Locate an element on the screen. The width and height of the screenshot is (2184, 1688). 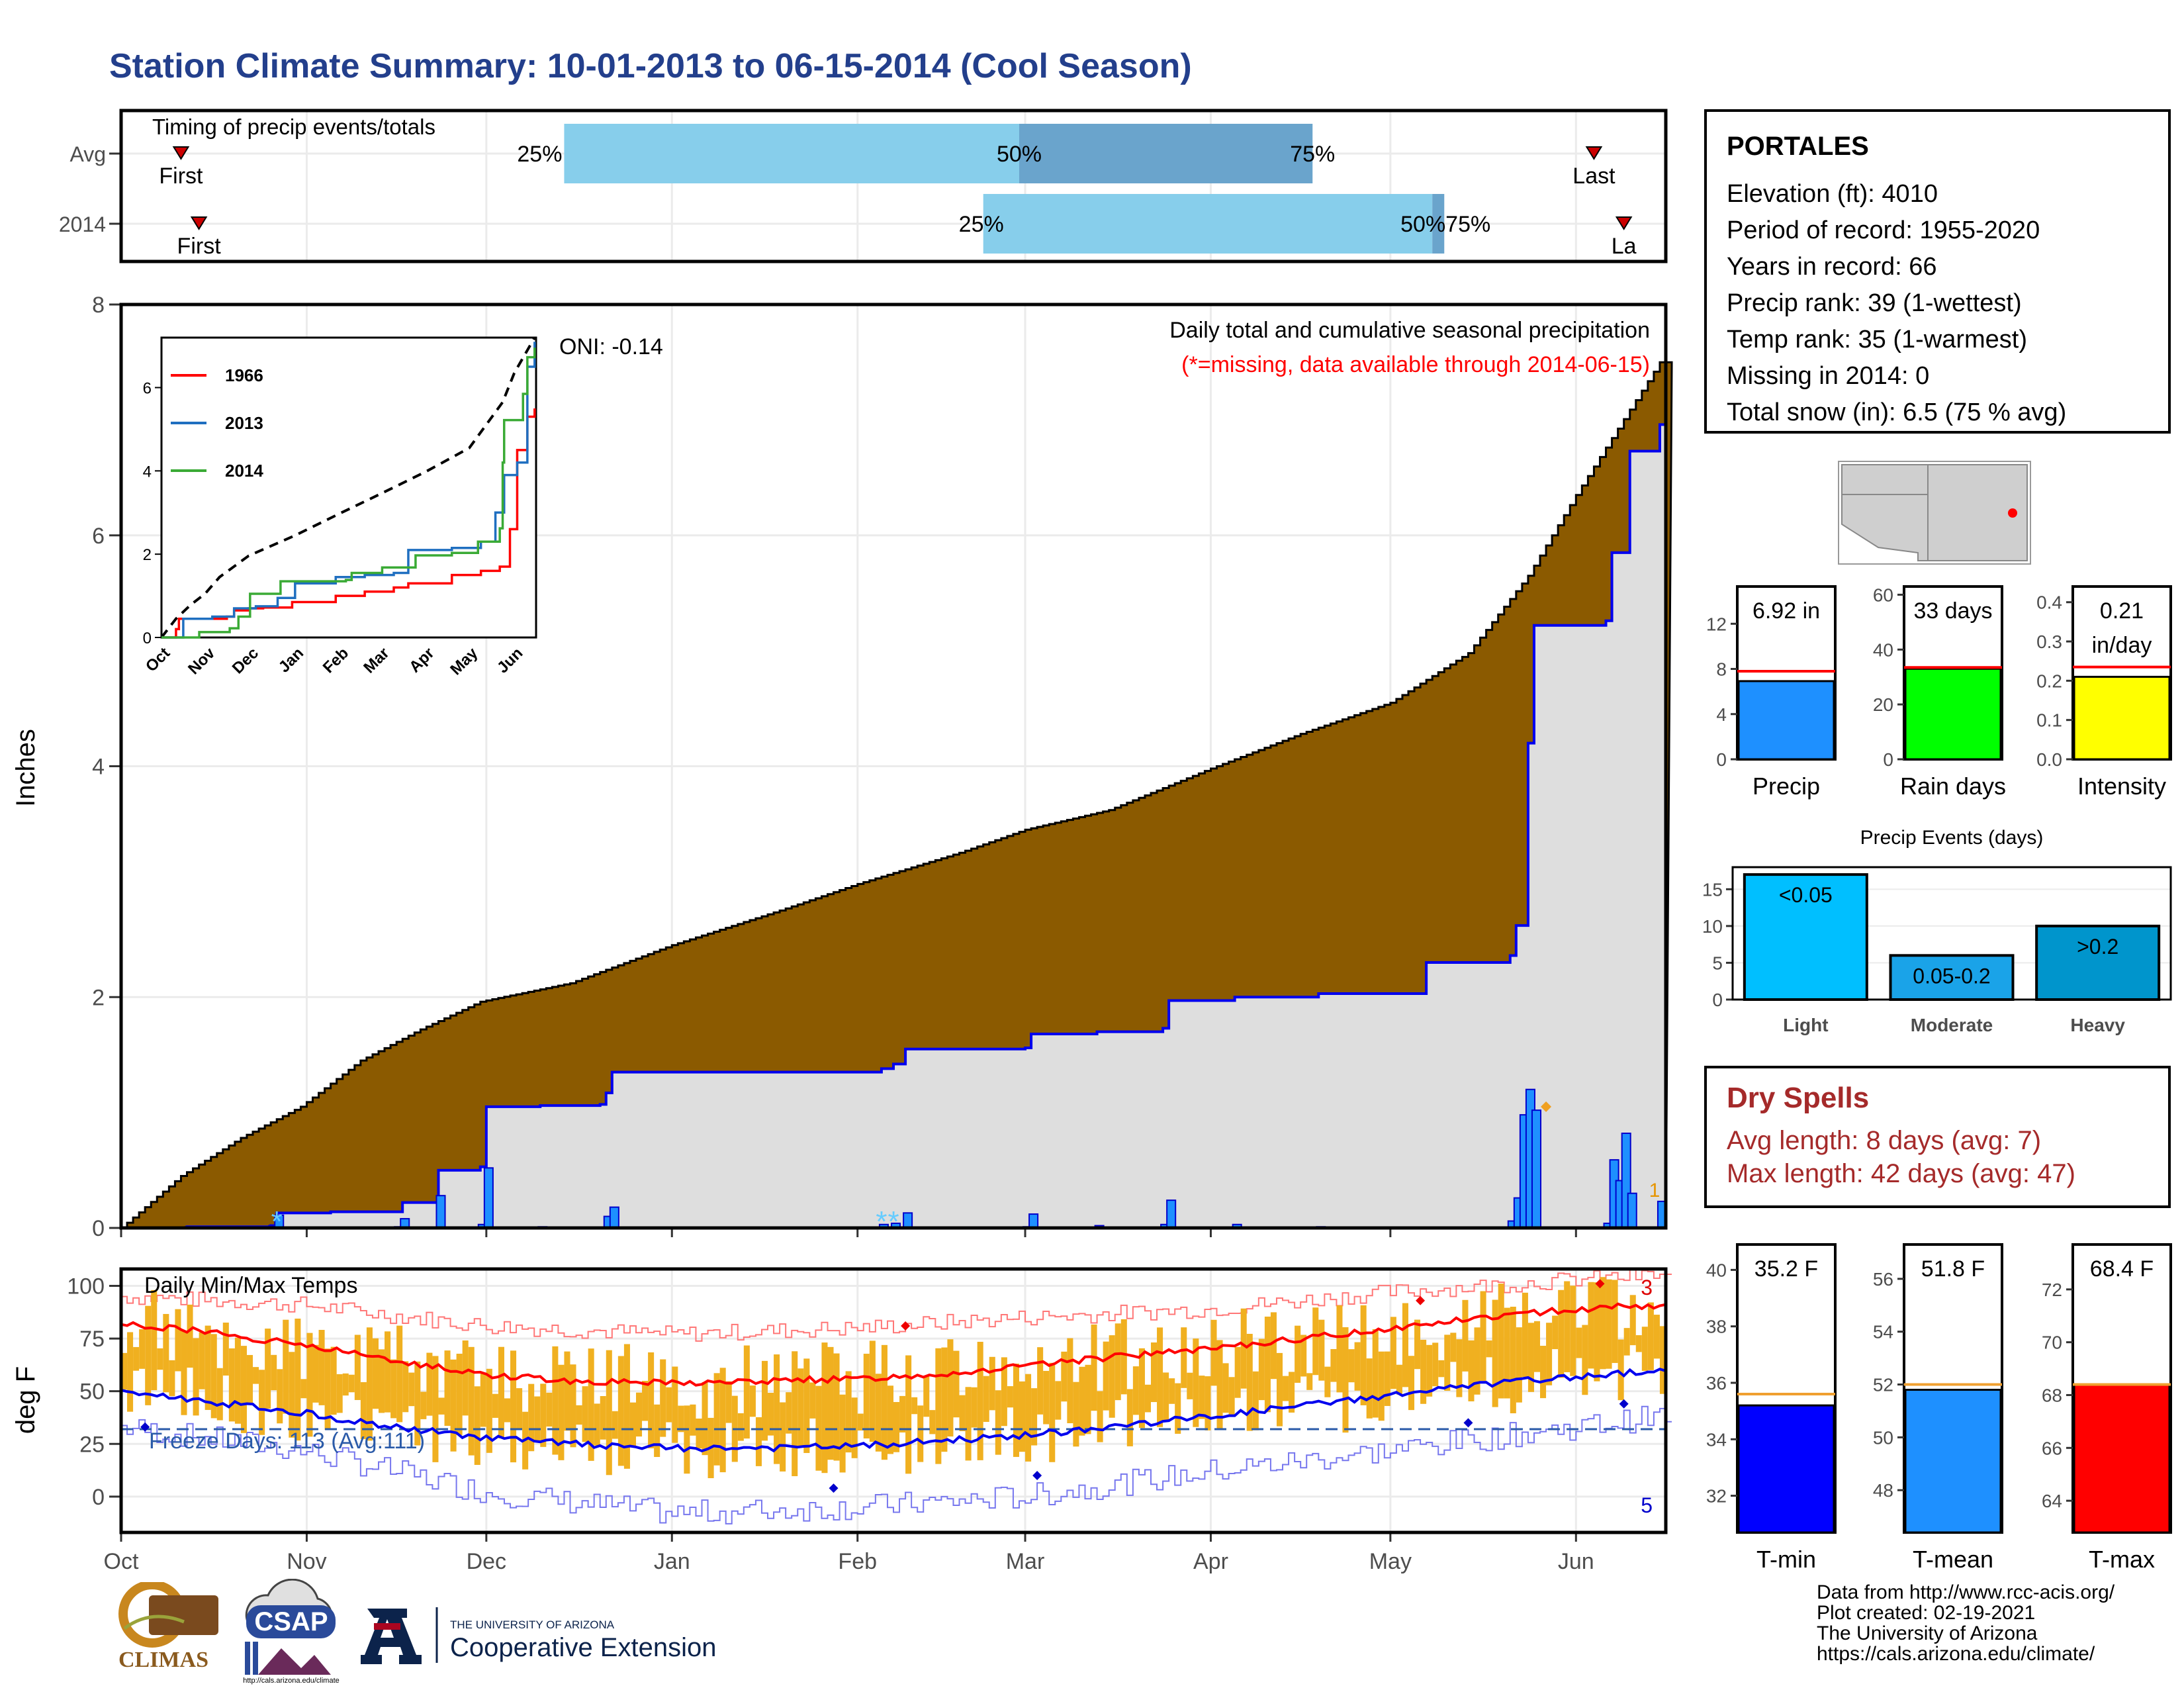
events-ytick-label: 10 is located at coordinates (1712, 926).